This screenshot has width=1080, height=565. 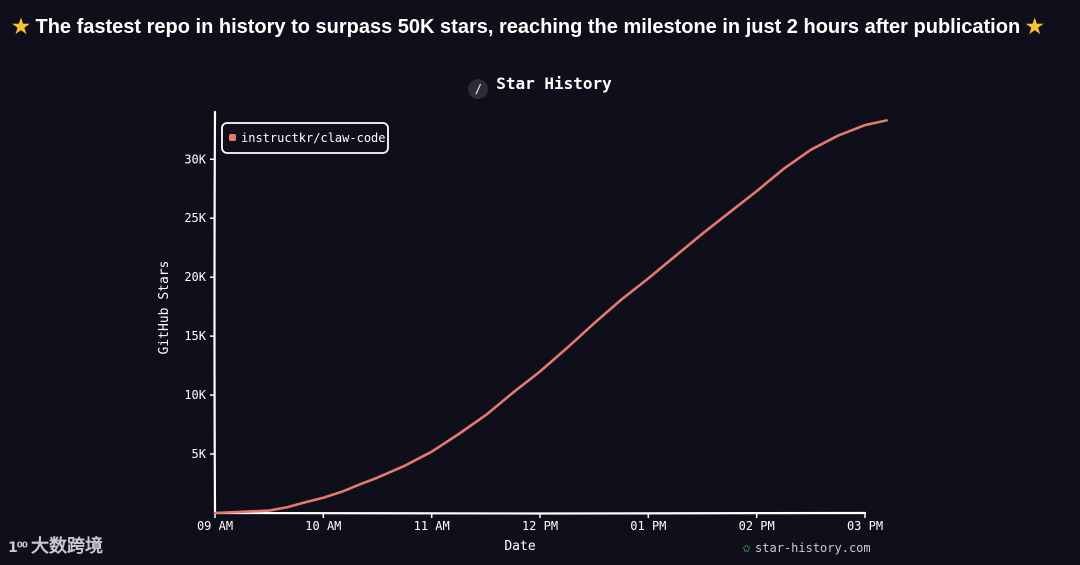 What do you see at coordinates (18, 548) in the screenshot?
I see `watermark-badge: 1⁰⁰` at bounding box center [18, 548].